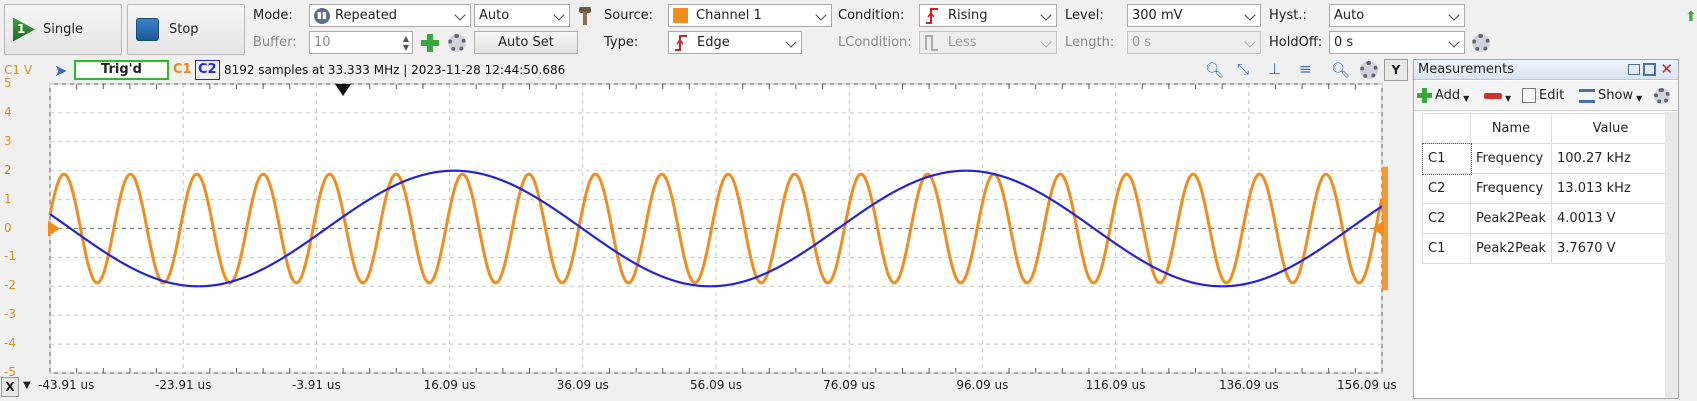 The image size is (1697, 401). What do you see at coordinates (430, 43) in the screenshot?
I see `add-icon` at bounding box center [430, 43].